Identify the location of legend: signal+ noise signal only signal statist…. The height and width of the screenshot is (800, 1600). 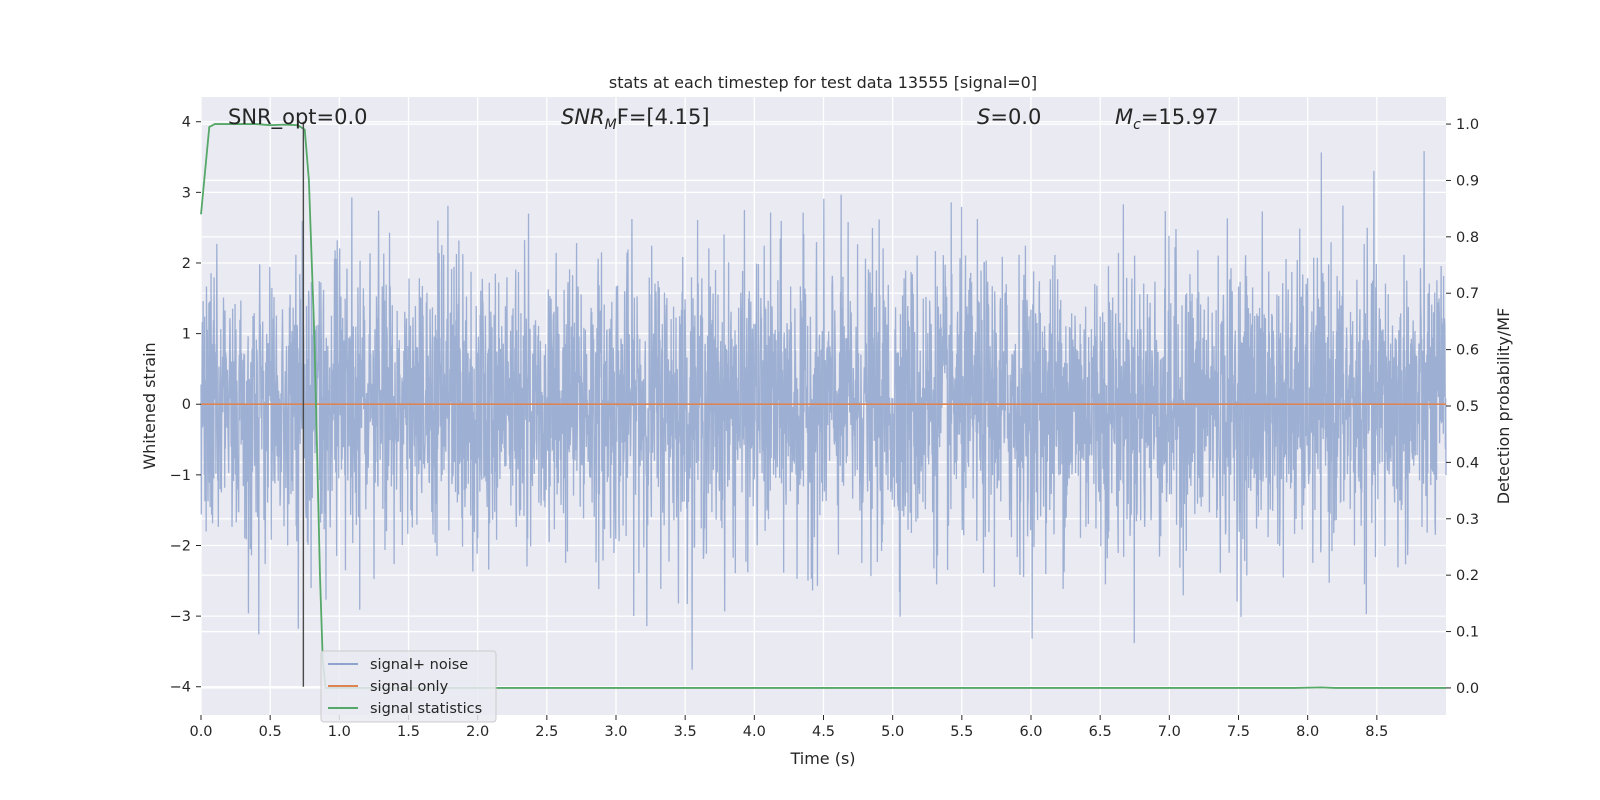
(408, 686).